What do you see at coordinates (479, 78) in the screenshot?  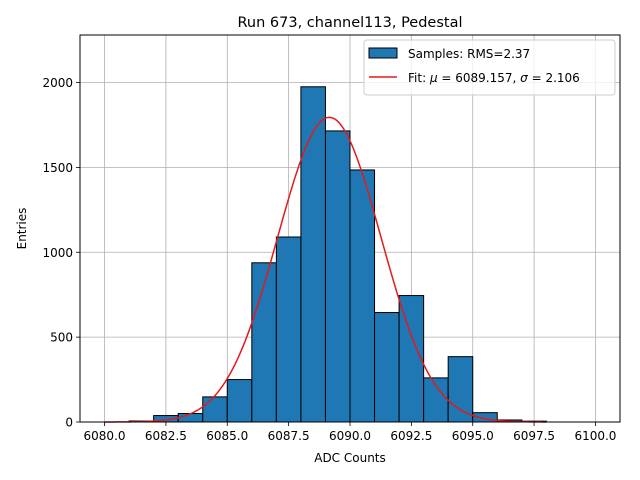 I see `legend-fit-mu-value: = 6089.157,` at bounding box center [479, 78].